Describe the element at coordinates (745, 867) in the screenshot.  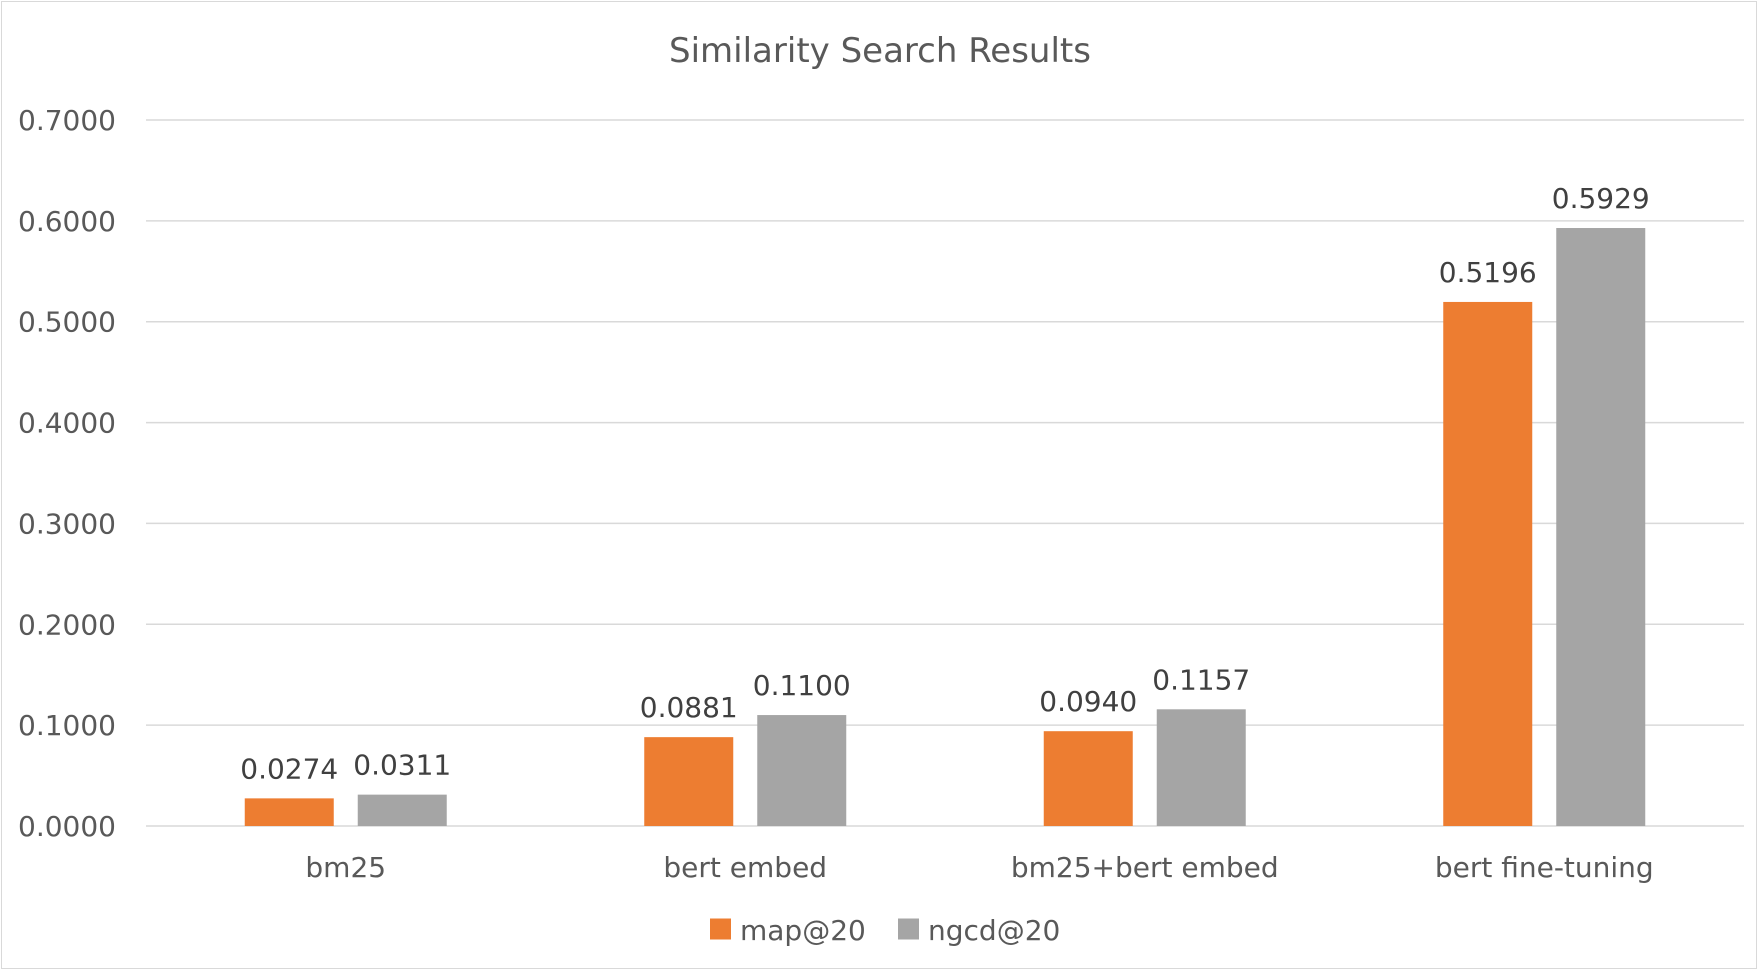
I see `x-tick-label: bert embed` at that location.